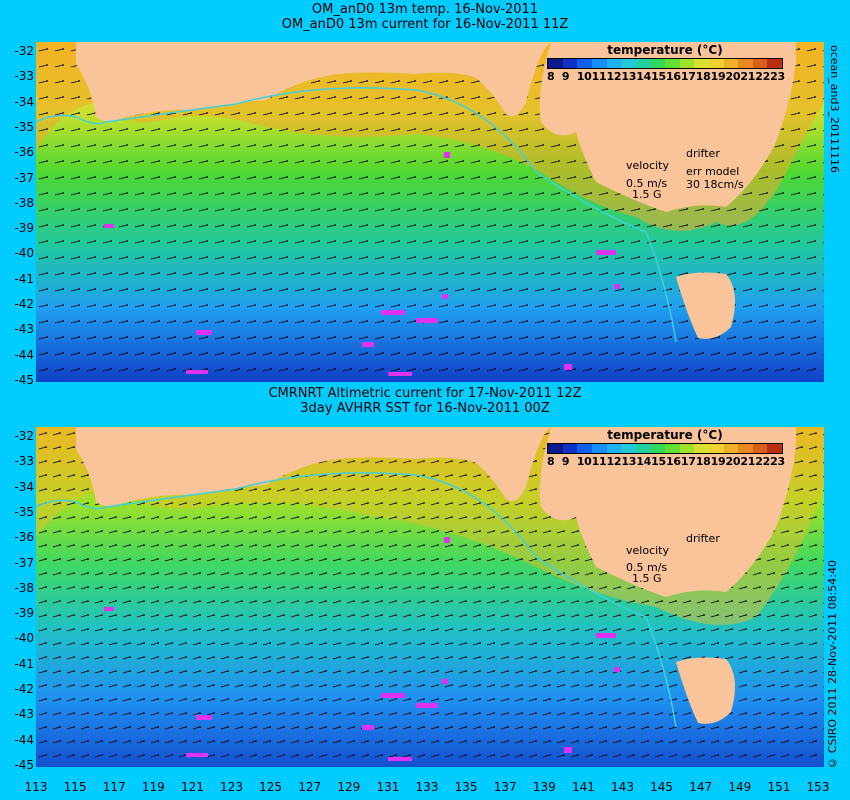  I want to click on top-err-value: 30 18cm/s, so click(715, 184).